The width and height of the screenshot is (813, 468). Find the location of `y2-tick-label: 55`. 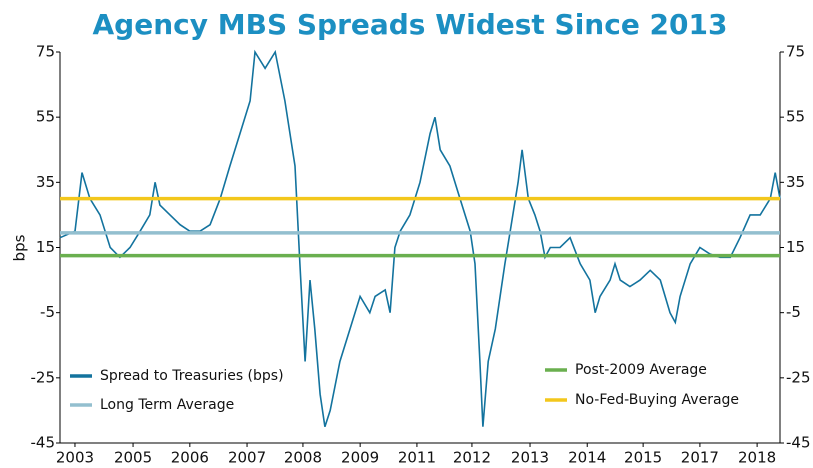

y2-tick-label: 55 is located at coordinates (795, 117).